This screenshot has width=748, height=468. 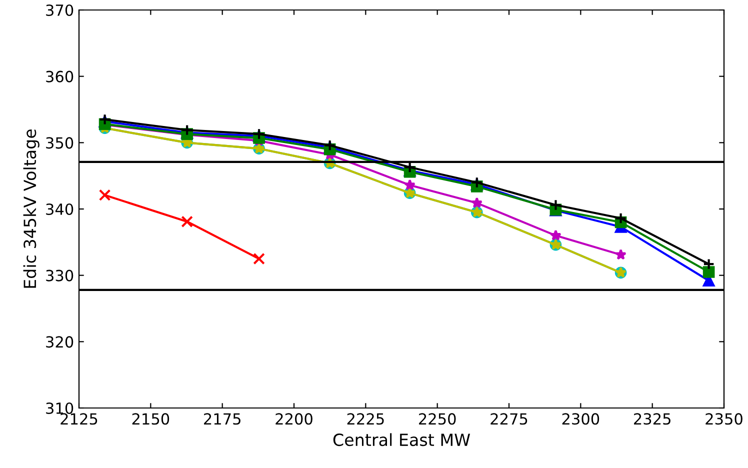 I want to click on x-tick-label: 2175, so click(x=222, y=419).